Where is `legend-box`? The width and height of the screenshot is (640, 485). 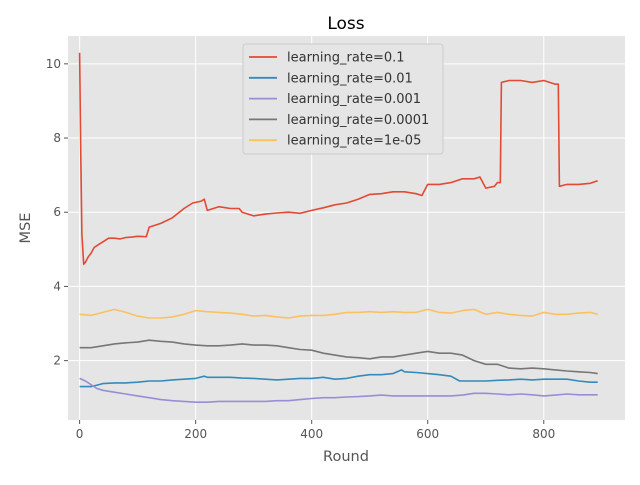
legend-box is located at coordinates (343, 99).